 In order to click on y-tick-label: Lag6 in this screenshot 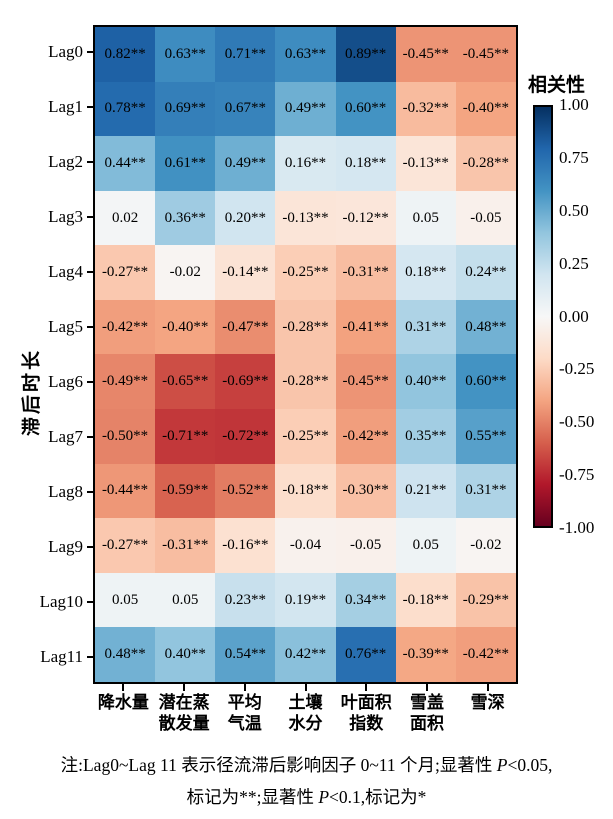, I will do `click(65, 381)`.